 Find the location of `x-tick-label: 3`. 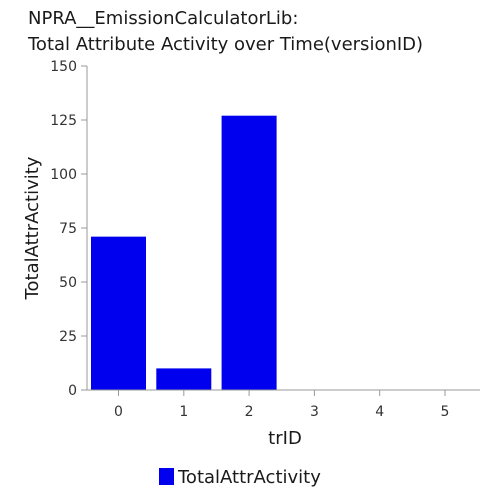

x-tick-label: 3 is located at coordinates (314, 412).